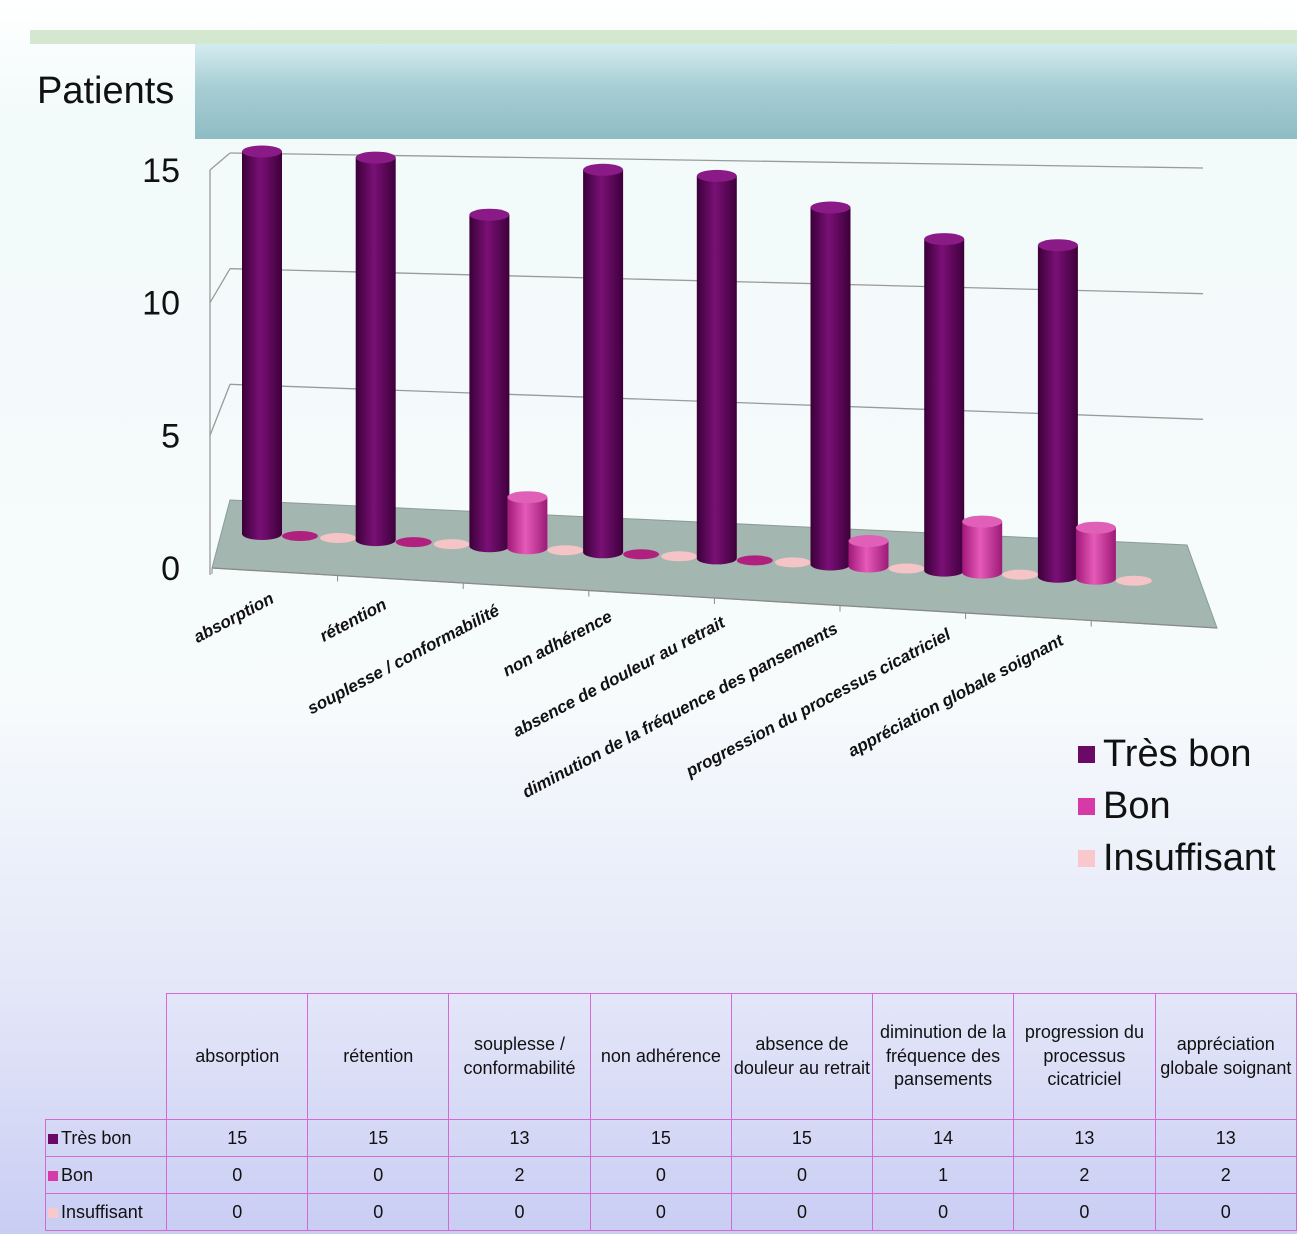  I want to click on table-row-label: Très bon, so click(106, 1138).